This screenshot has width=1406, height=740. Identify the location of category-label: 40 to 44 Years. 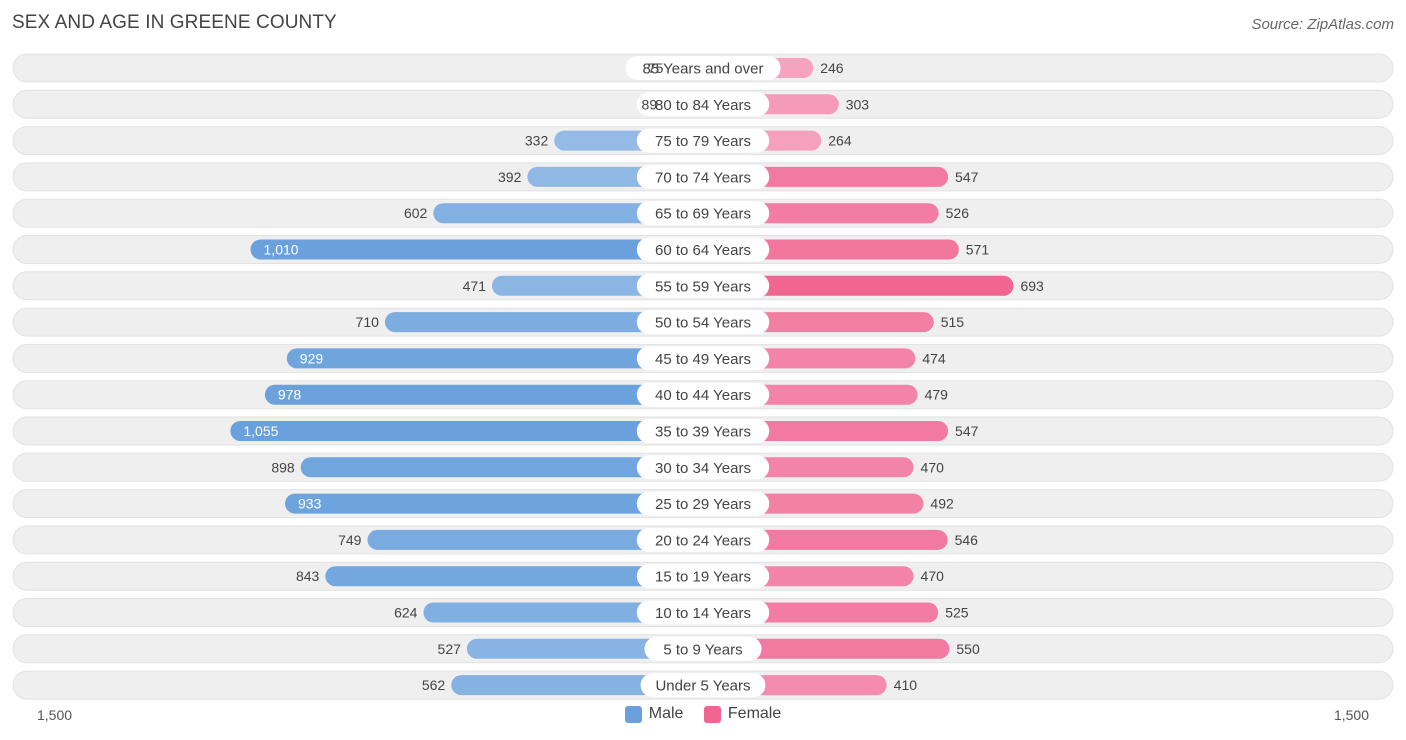
(703, 395).